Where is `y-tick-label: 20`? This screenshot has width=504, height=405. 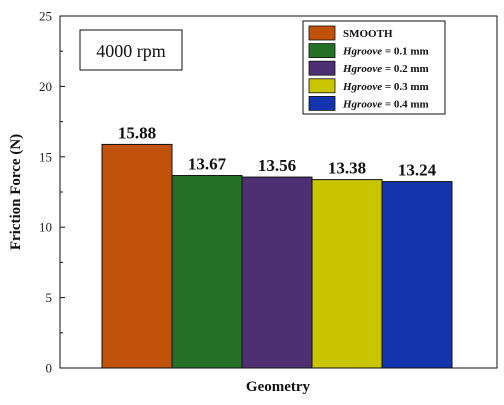 y-tick-label: 20 is located at coordinates (45, 86).